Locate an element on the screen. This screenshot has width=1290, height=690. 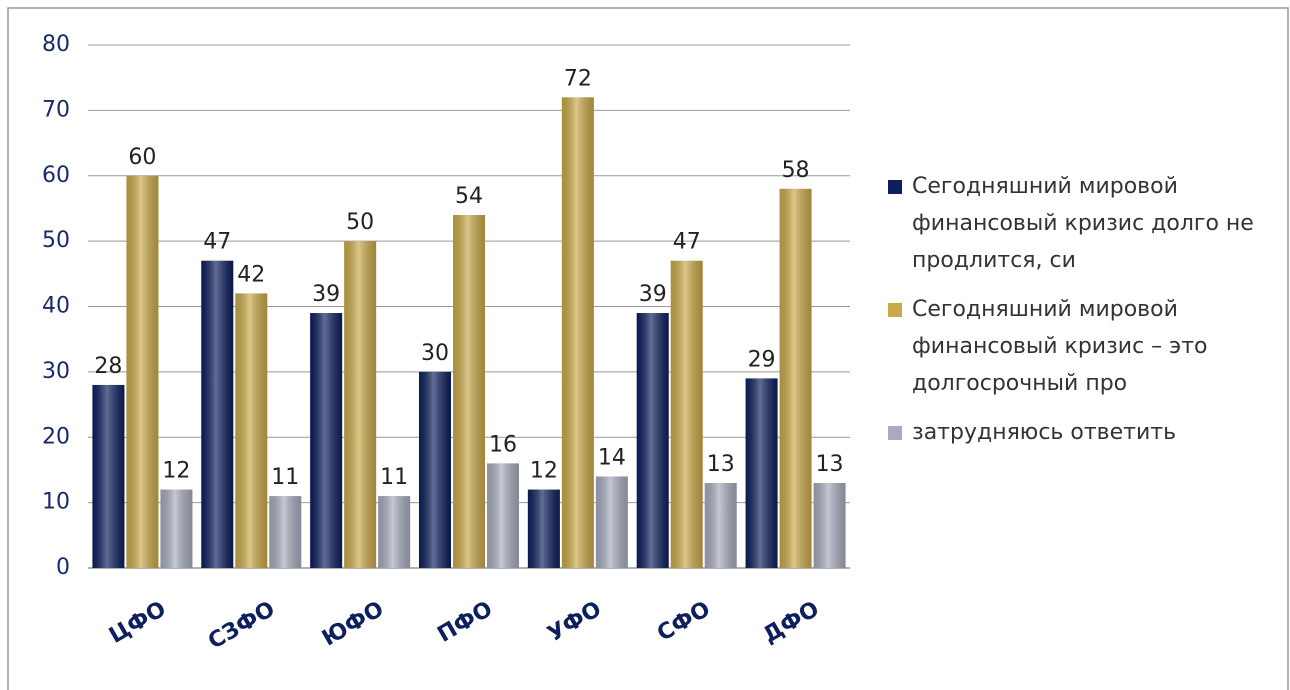
data-label: 30 is located at coordinates (435, 353).